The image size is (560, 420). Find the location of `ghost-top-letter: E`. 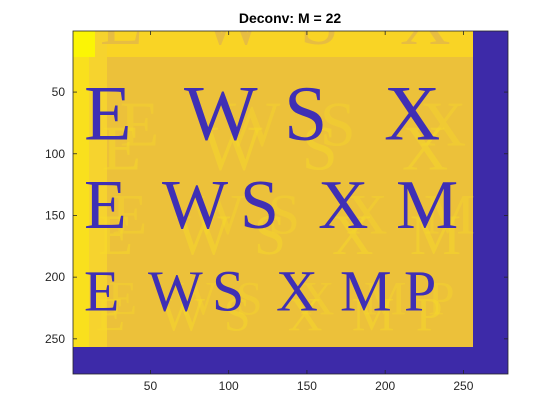

ghost-top-letter: E is located at coordinates (121, 30).